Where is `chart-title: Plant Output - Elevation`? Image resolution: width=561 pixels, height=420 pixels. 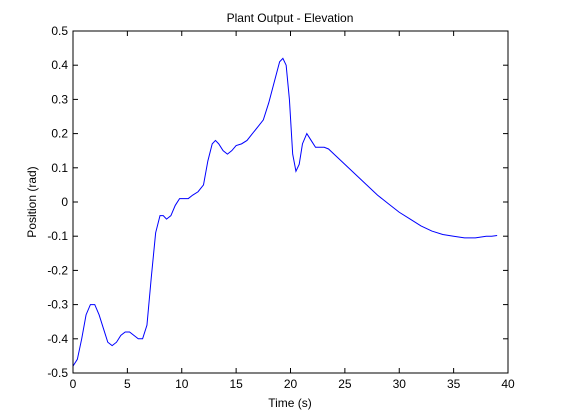
chart-title: Plant Output - Elevation is located at coordinates (290, 18).